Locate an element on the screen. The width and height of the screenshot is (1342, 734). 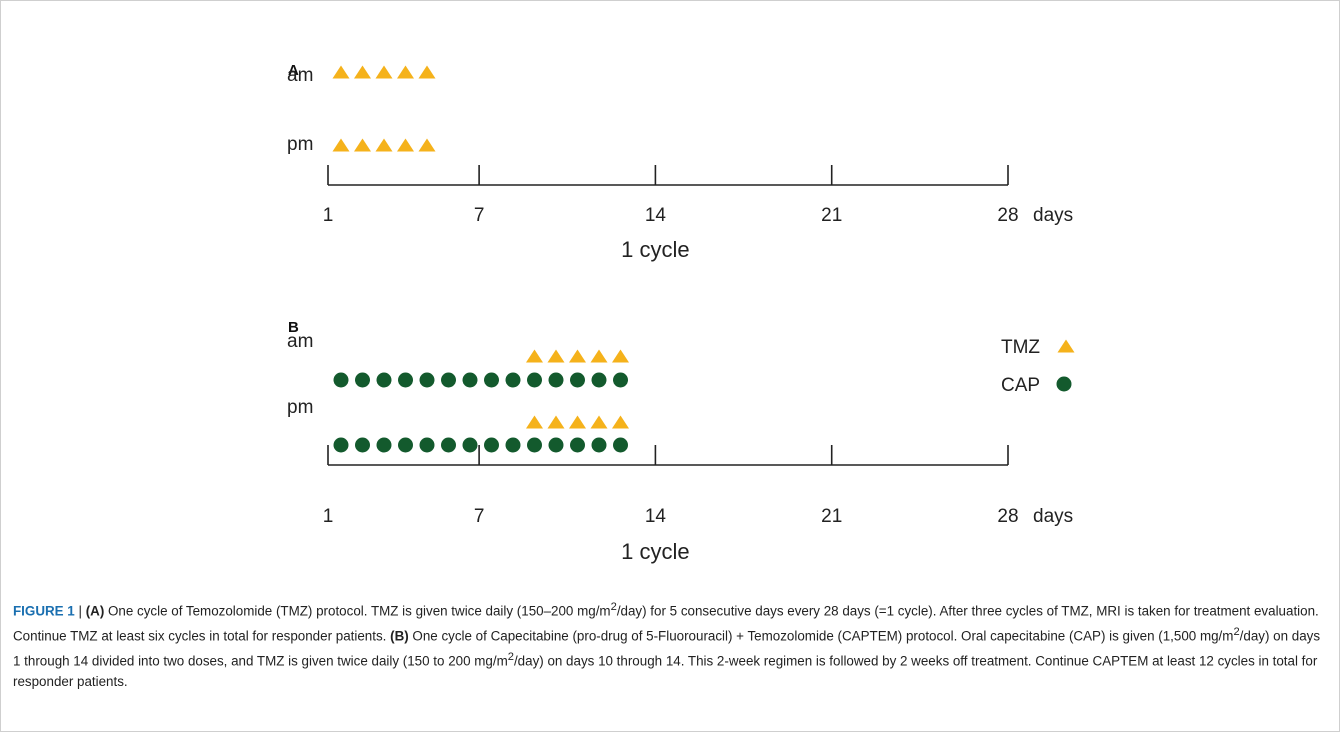
legend-triangle-icon is located at coordinates (1066, 346).